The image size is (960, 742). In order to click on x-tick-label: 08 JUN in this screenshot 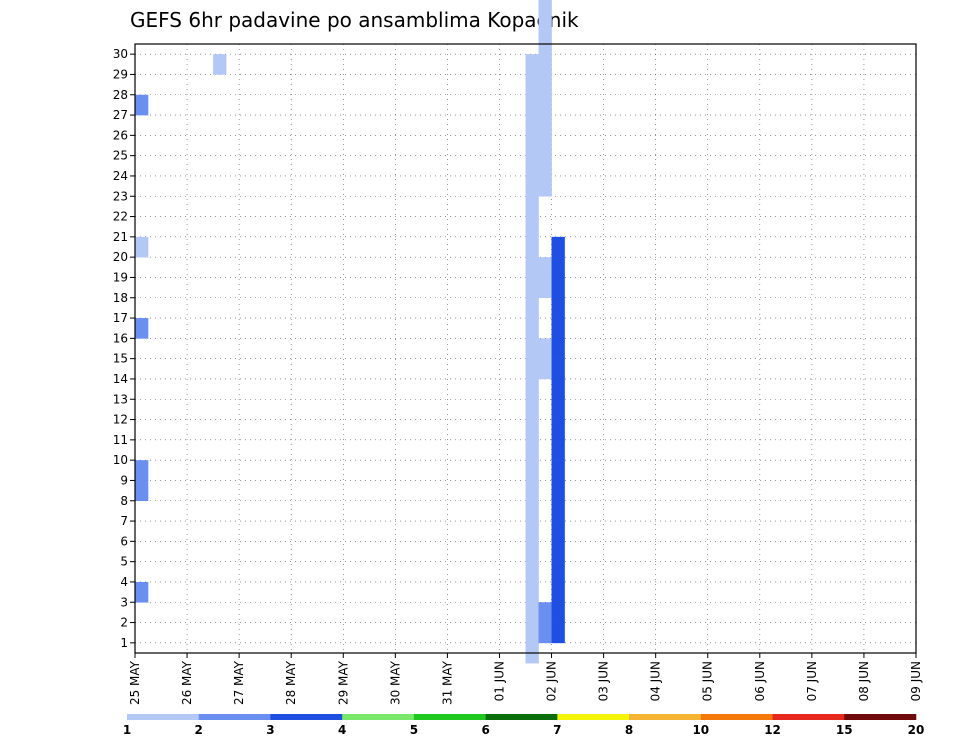, I will do `click(864, 681)`.